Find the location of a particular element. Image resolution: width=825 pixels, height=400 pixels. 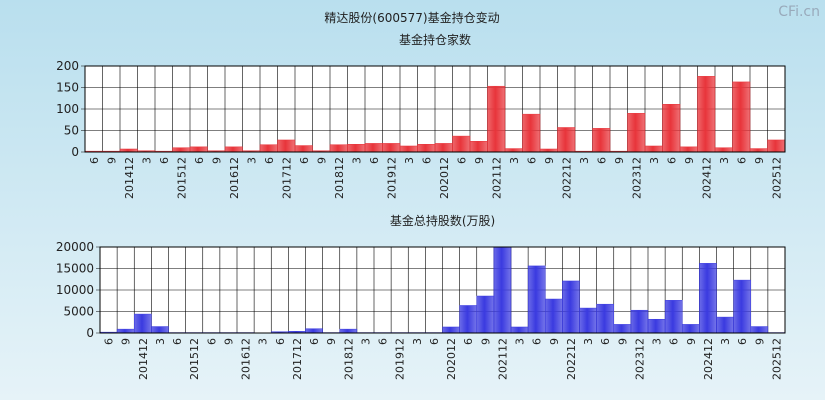

x-tick-label: 201412 is located at coordinates (129, 178).